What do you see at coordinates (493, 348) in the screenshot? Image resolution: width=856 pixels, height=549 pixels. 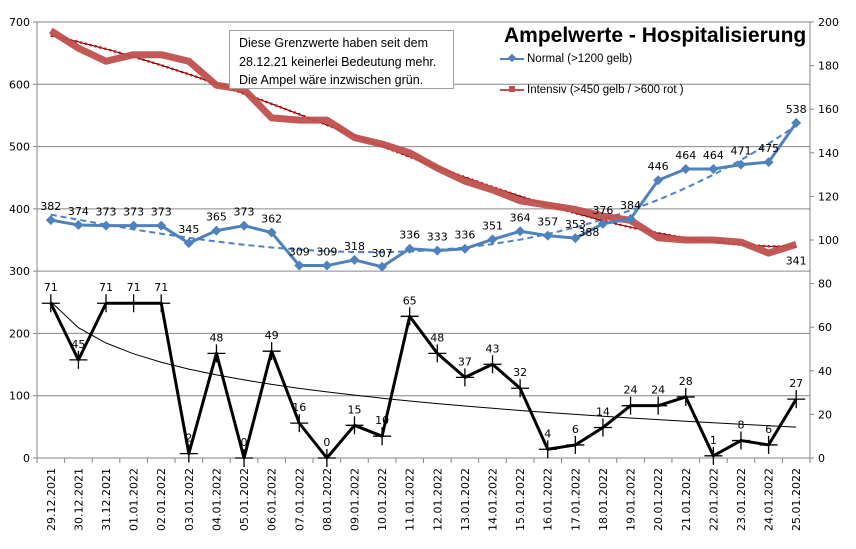 I see `black-data-label: 43` at bounding box center [493, 348].